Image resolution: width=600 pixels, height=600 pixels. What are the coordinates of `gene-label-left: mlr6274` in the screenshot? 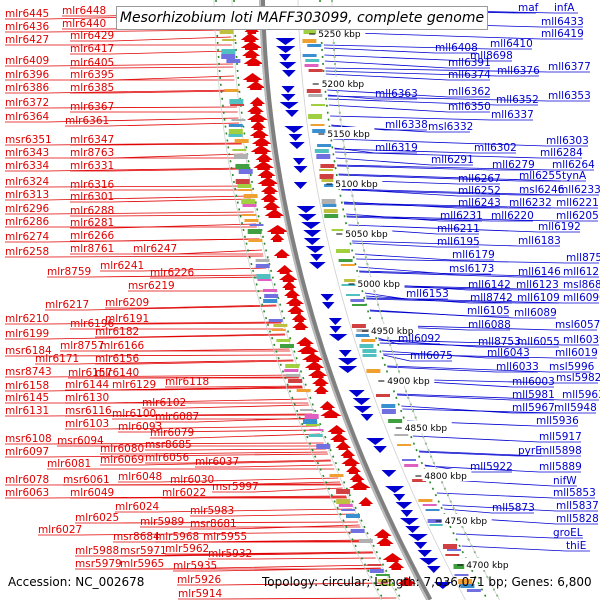 It's located at (27, 237).